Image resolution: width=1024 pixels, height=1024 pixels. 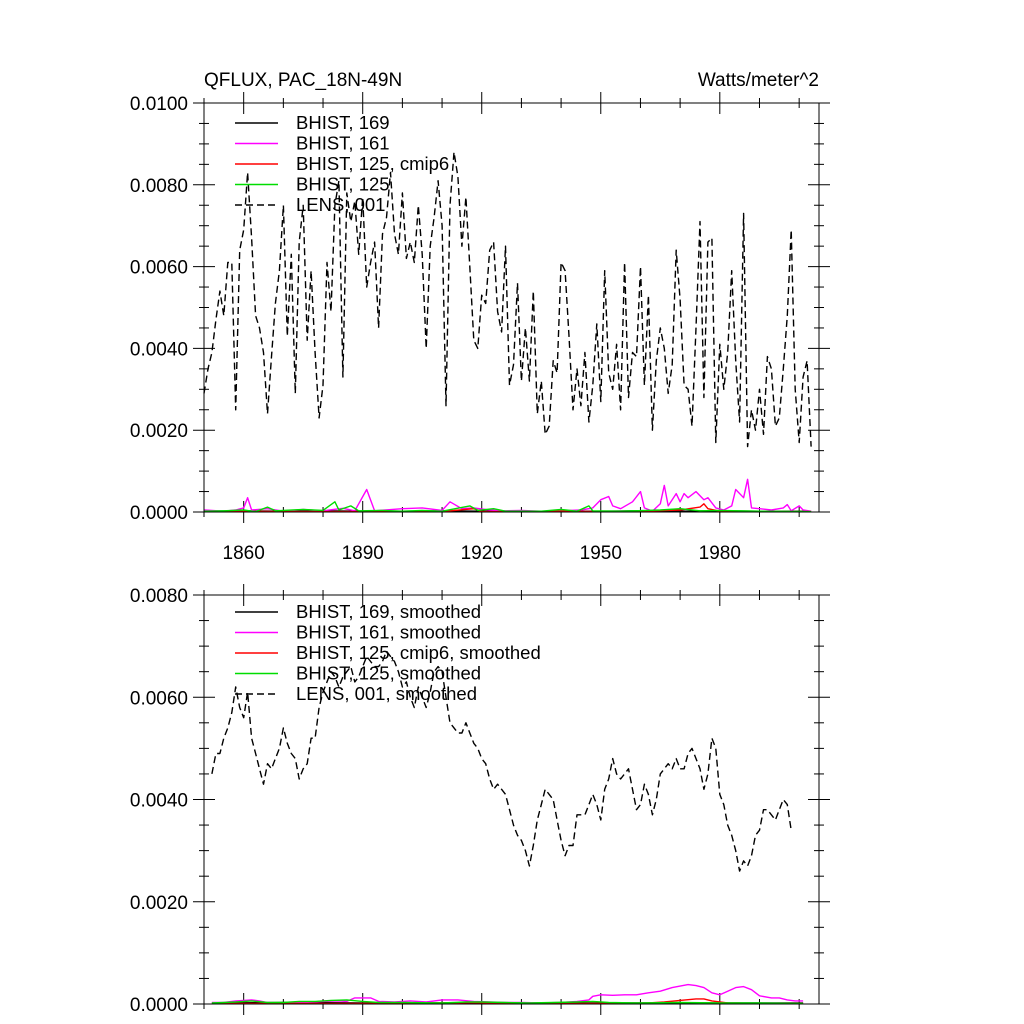 I want to click on legend-label: LENS, 001, so click(x=340, y=204).